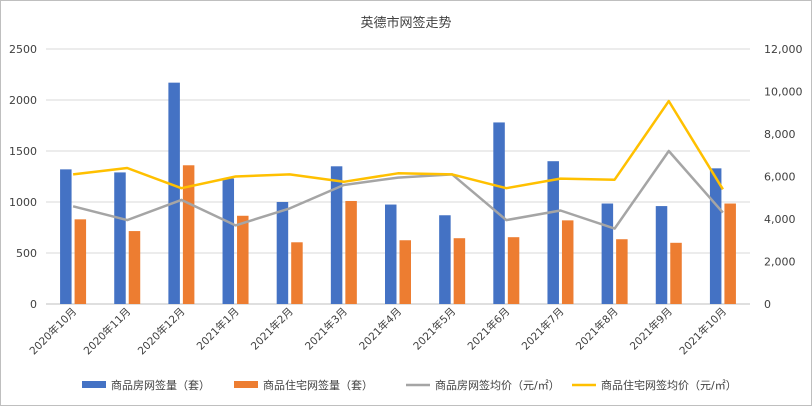 This screenshot has width=812, height=406. I want to click on x-tick-label: 2021年6月, so click(489, 329).